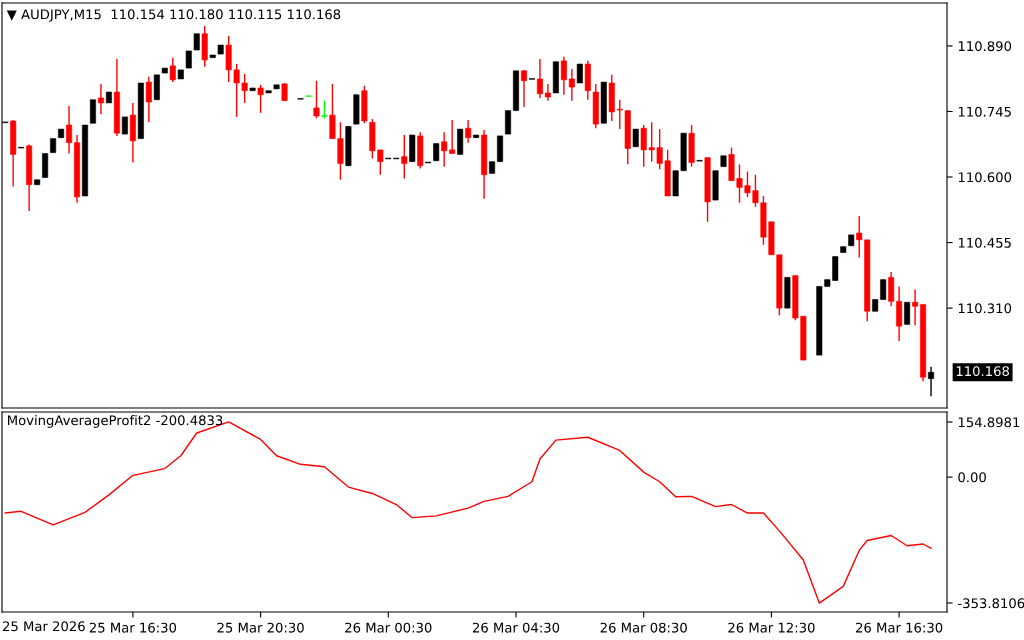 This screenshot has height=640, width=1024. Describe the element at coordinates (388, 627) in the screenshot. I see `x-tick-label: 26 Mar 00:30` at that location.